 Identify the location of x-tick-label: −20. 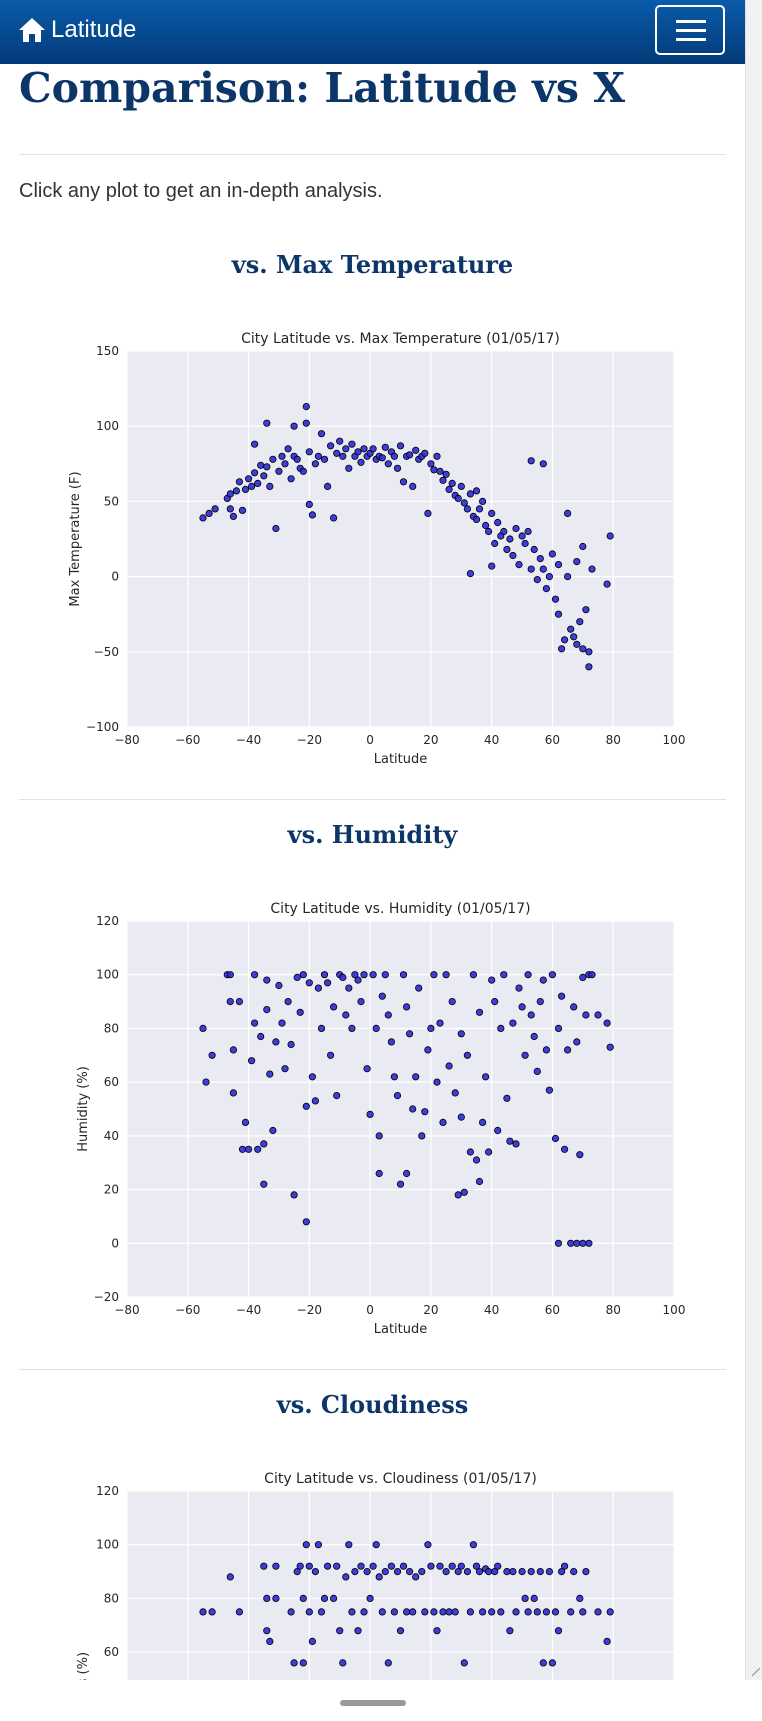
(309, 740).